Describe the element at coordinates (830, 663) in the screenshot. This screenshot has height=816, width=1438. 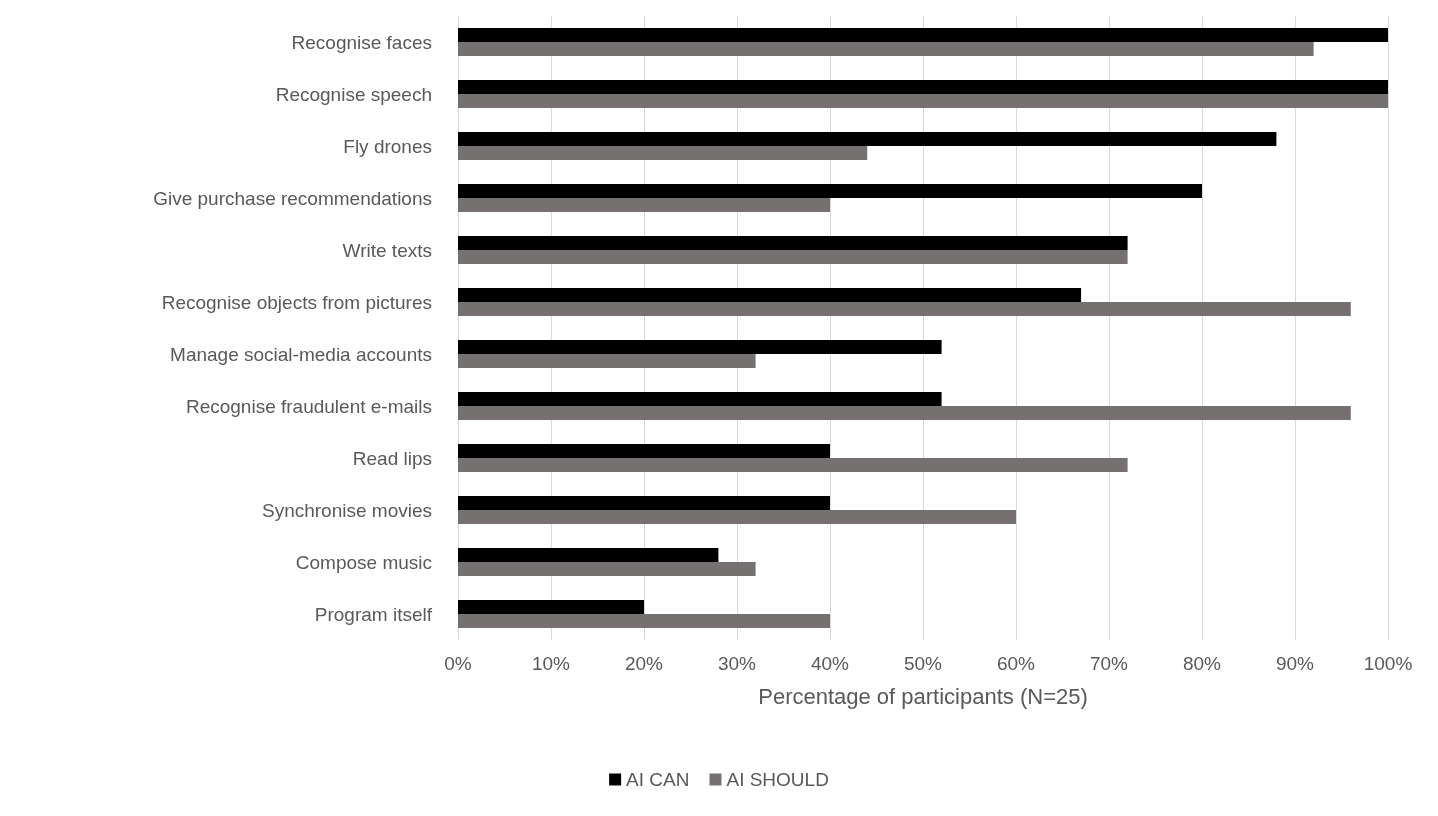
I see `x-tick-label: 40%` at that location.